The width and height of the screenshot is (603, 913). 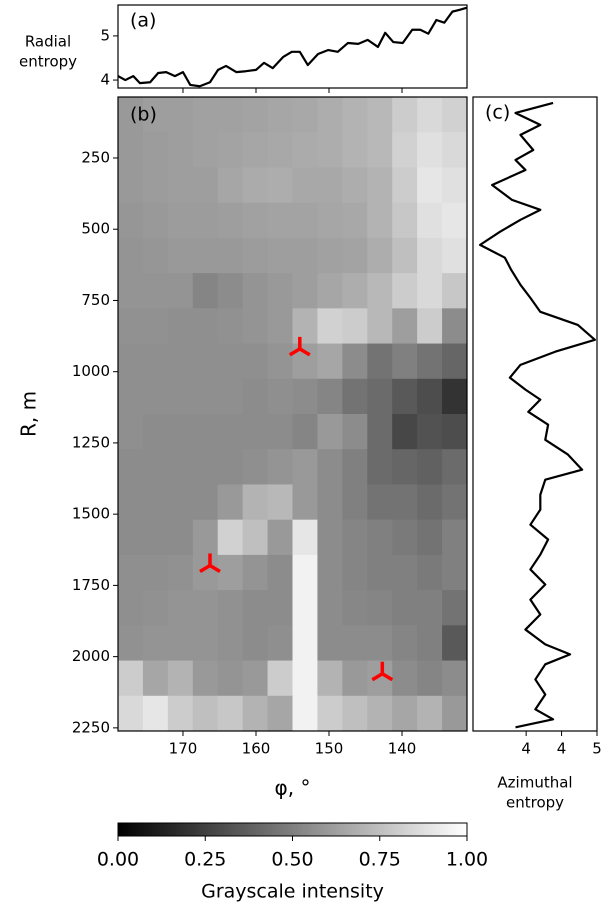 What do you see at coordinates (526, 749) in the screenshot?
I see `x-tick-label: 4` at bounding box center [526, 749].